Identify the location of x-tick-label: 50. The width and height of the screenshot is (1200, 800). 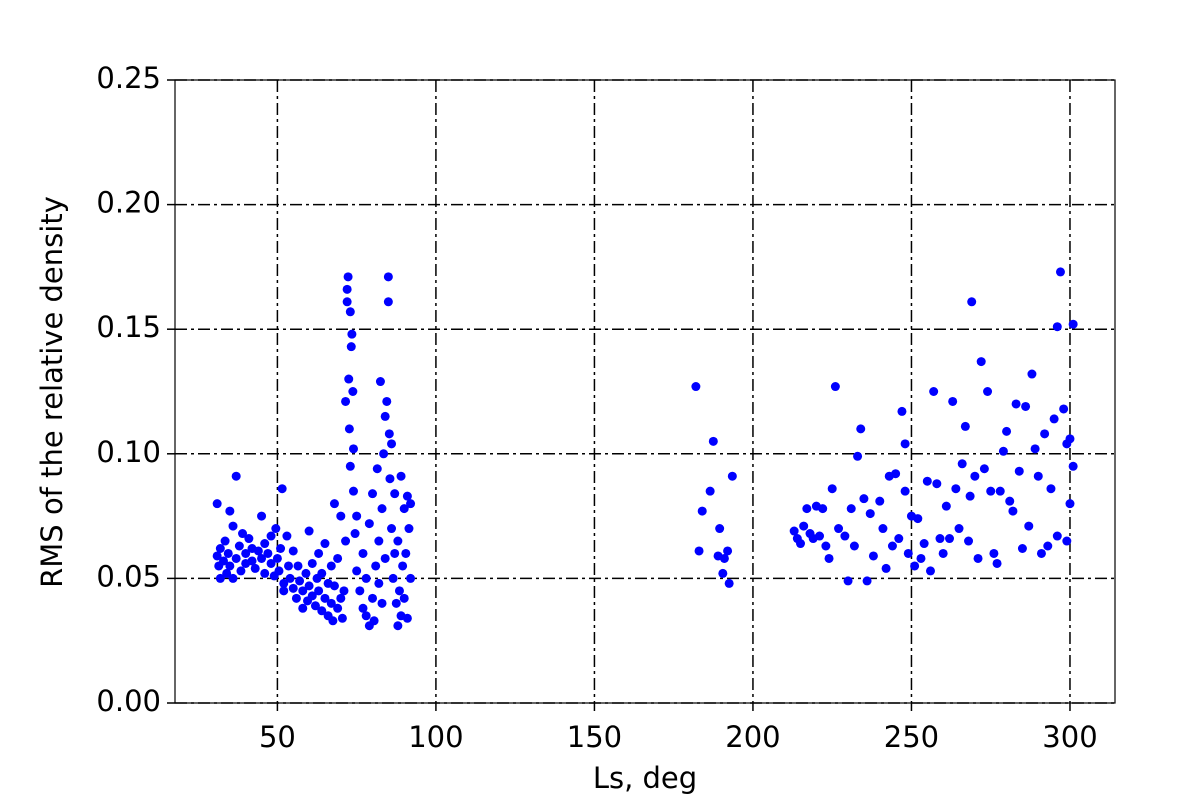
(277, 737).